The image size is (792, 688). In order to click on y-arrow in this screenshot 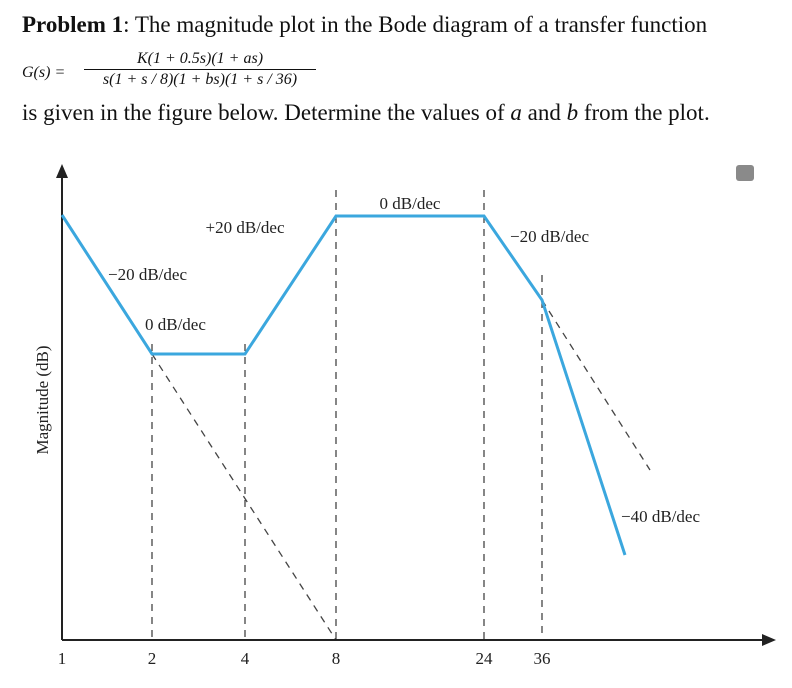, I will do `click(62, 171)`.